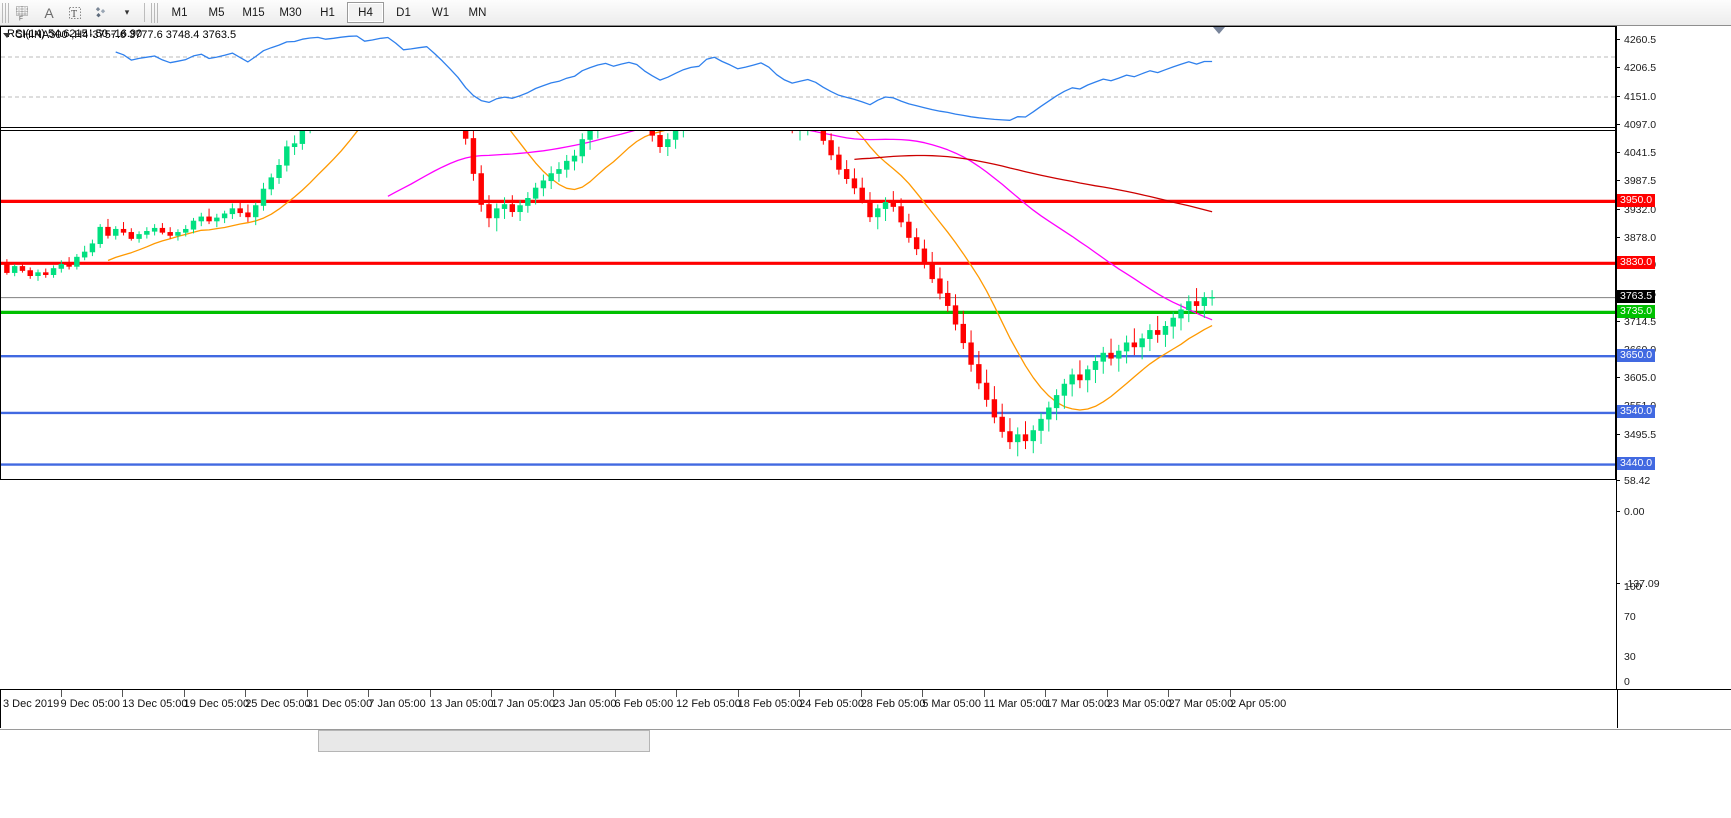  Describe the element at coordinates (1673, 435) in the screenshot. I see `price-tick: 3495.5` at that location.